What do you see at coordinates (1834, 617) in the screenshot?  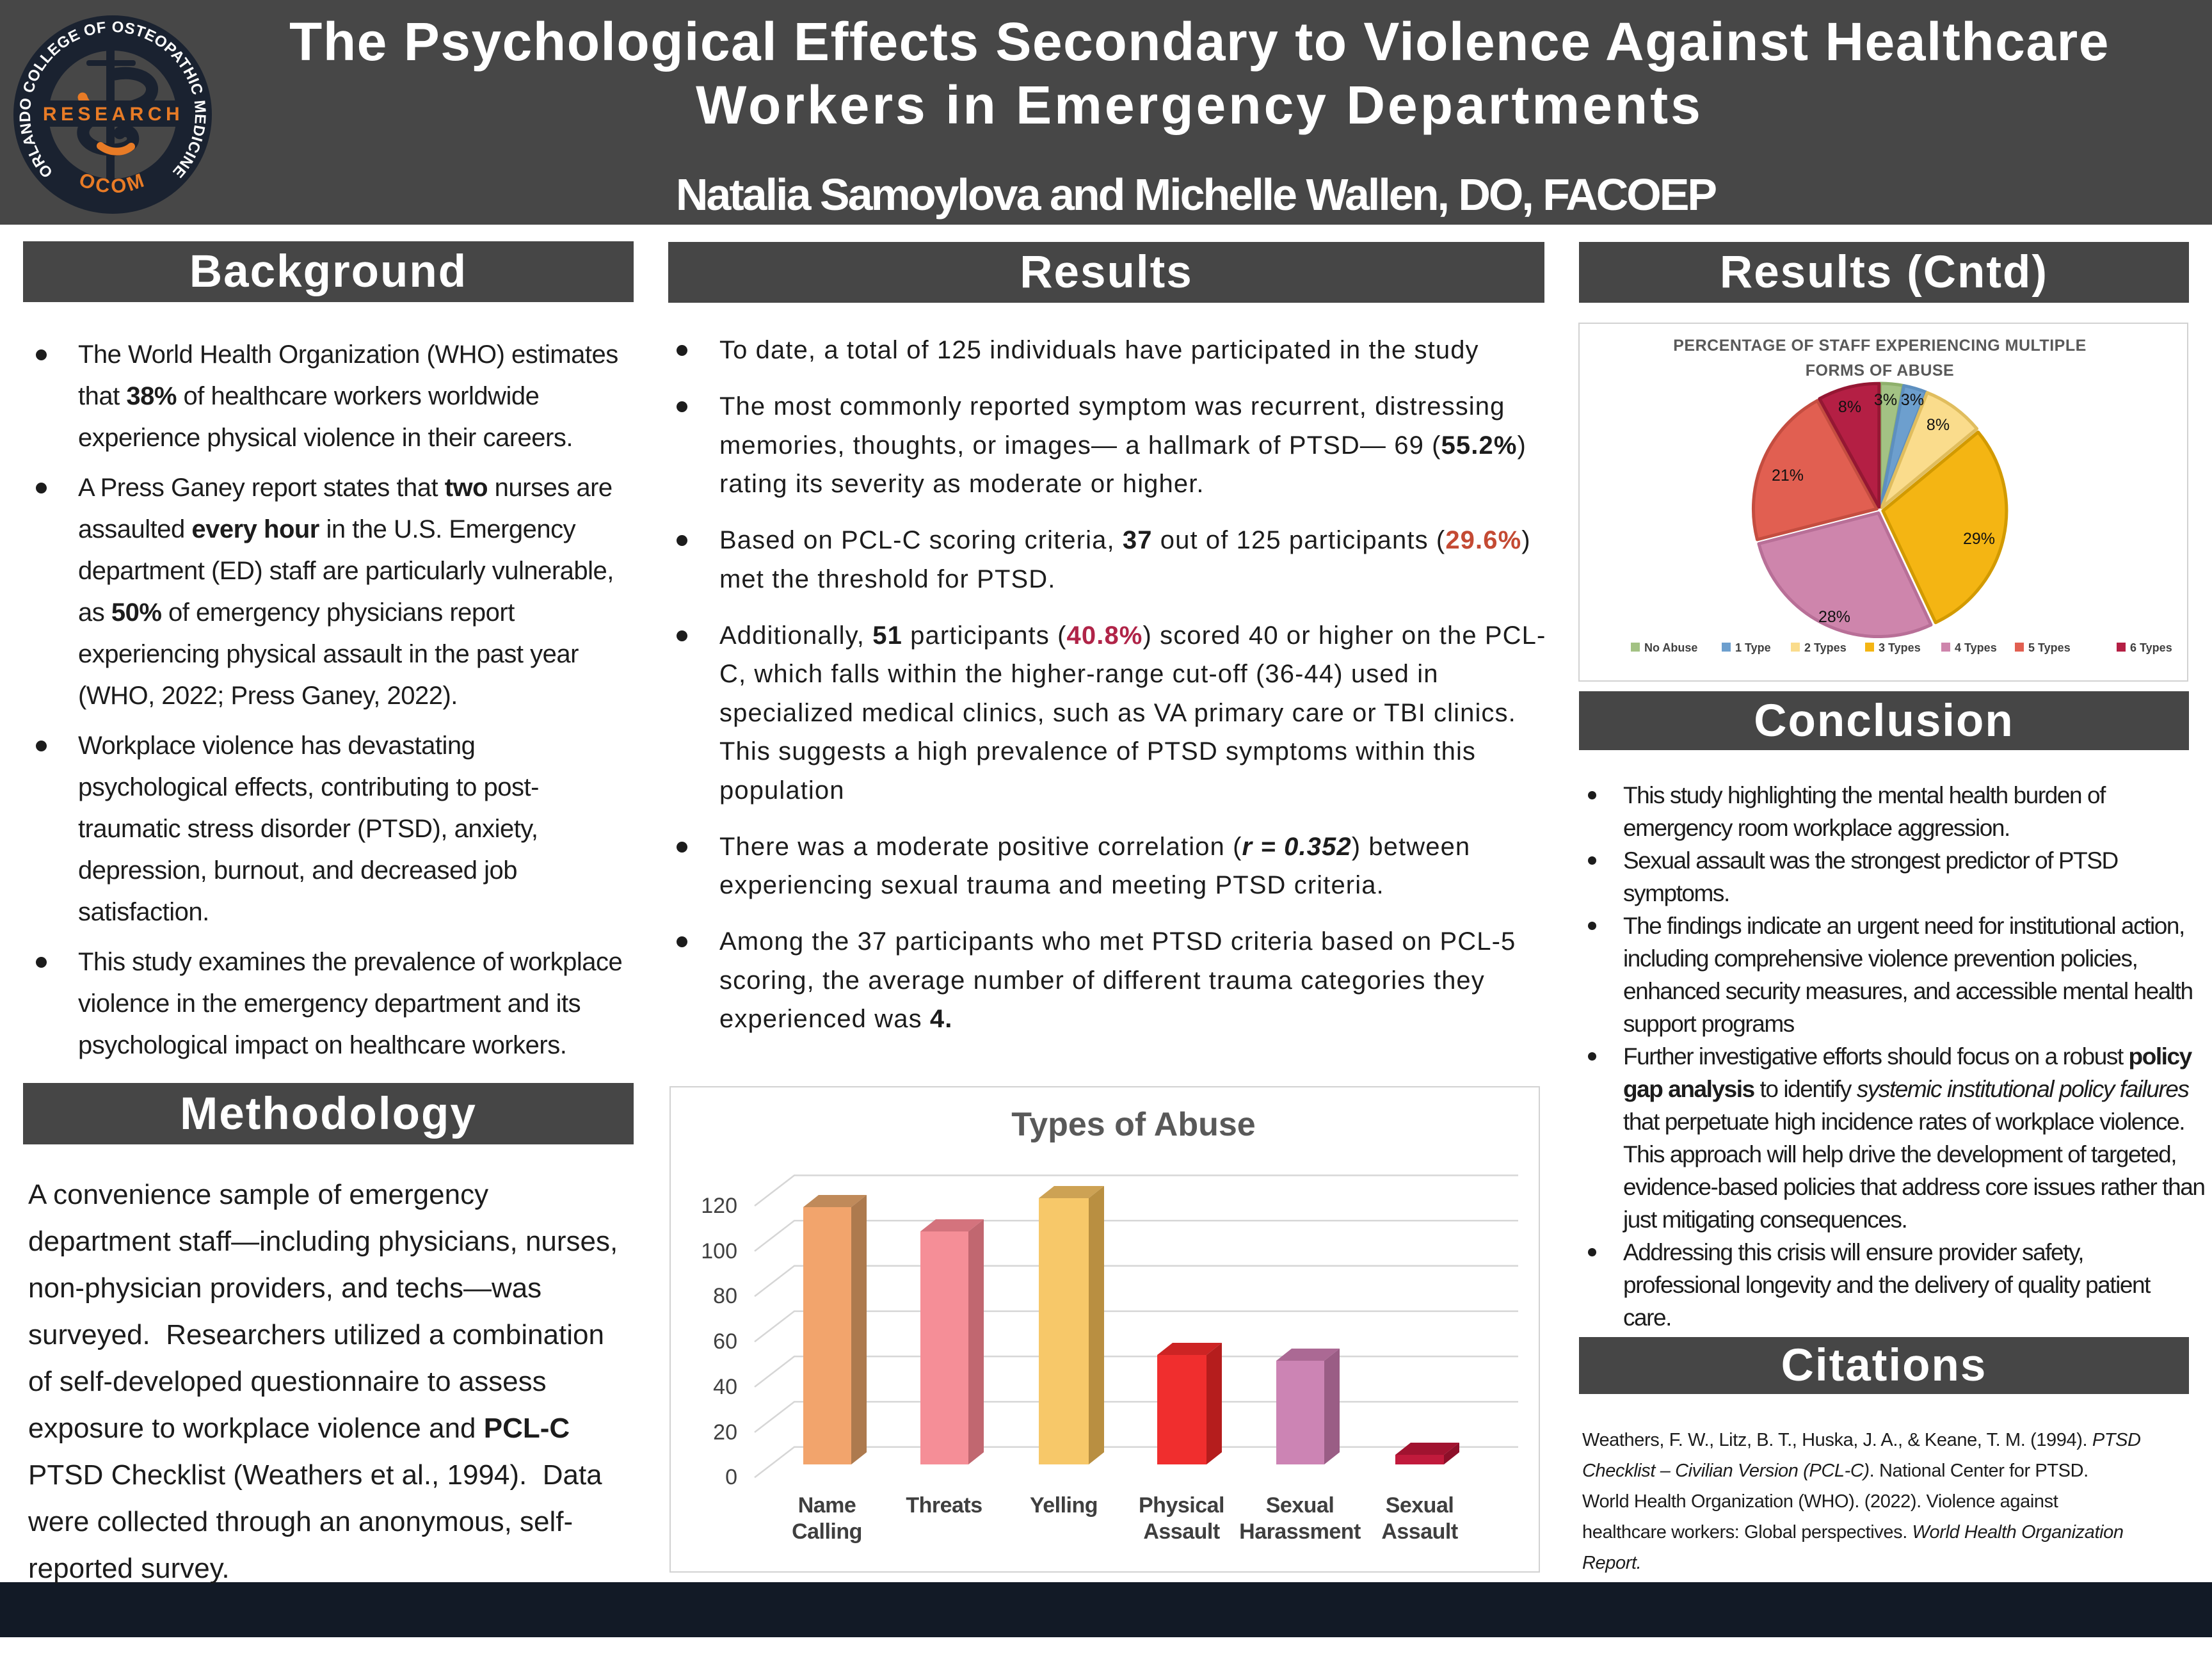 I see `svg-text: 28%` at bounding box center [1834, 617].